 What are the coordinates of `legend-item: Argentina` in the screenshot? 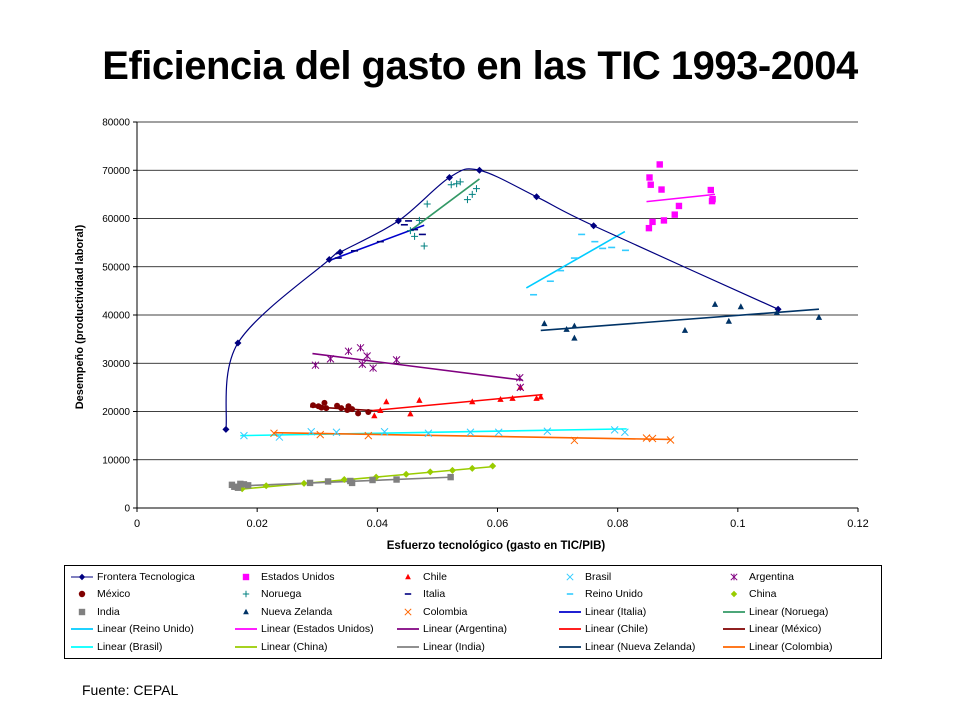 It's located at (758, 576).